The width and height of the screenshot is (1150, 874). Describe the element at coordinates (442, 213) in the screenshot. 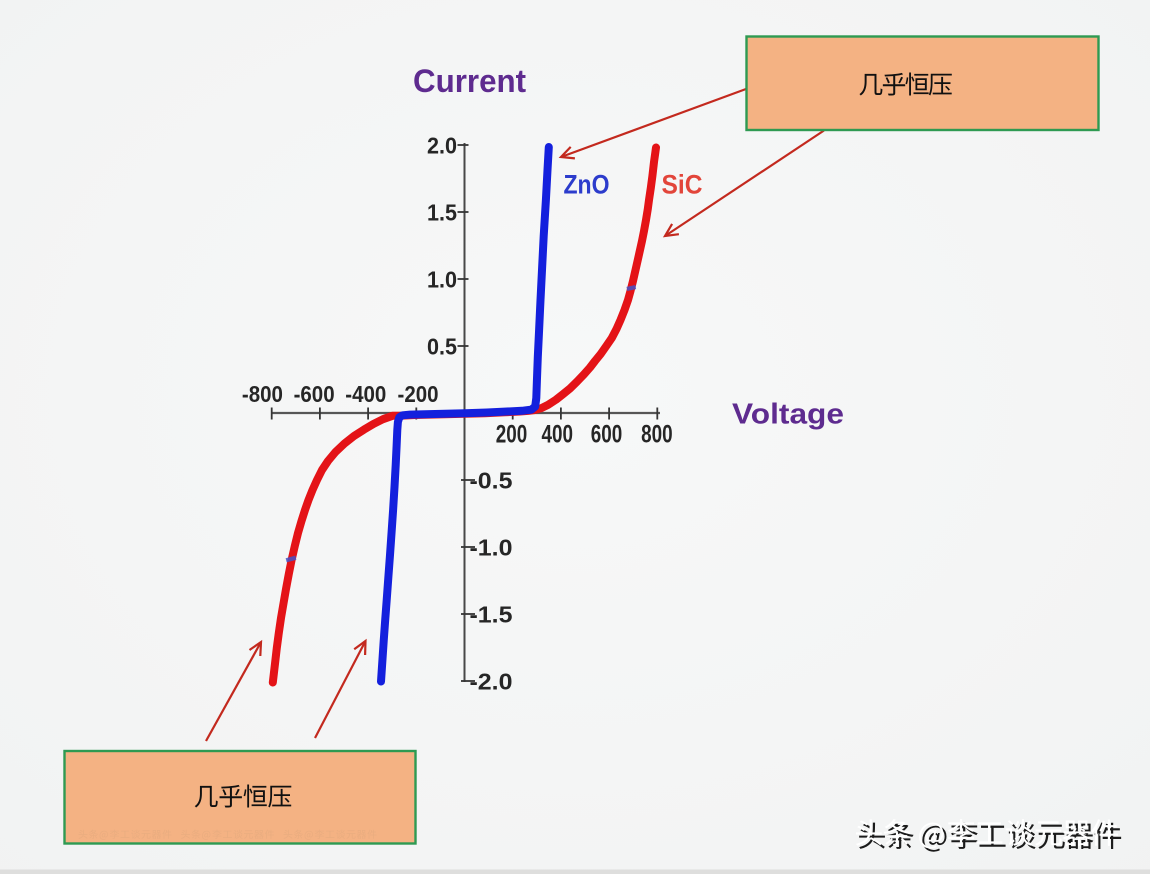

I see `svg-text: 1.5` at that location.